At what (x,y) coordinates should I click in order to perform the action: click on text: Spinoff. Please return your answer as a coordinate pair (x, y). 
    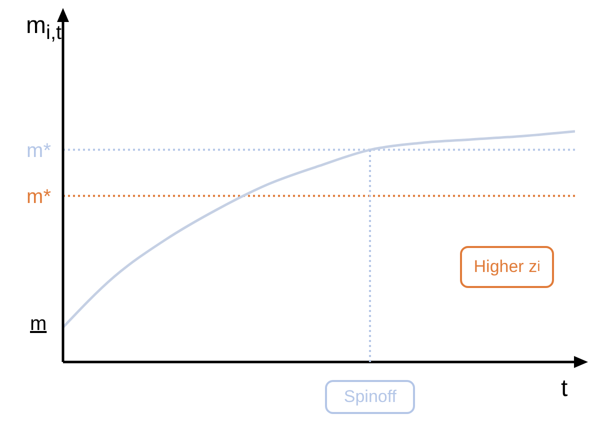
    Looking at the image, I should click on (370, 397).